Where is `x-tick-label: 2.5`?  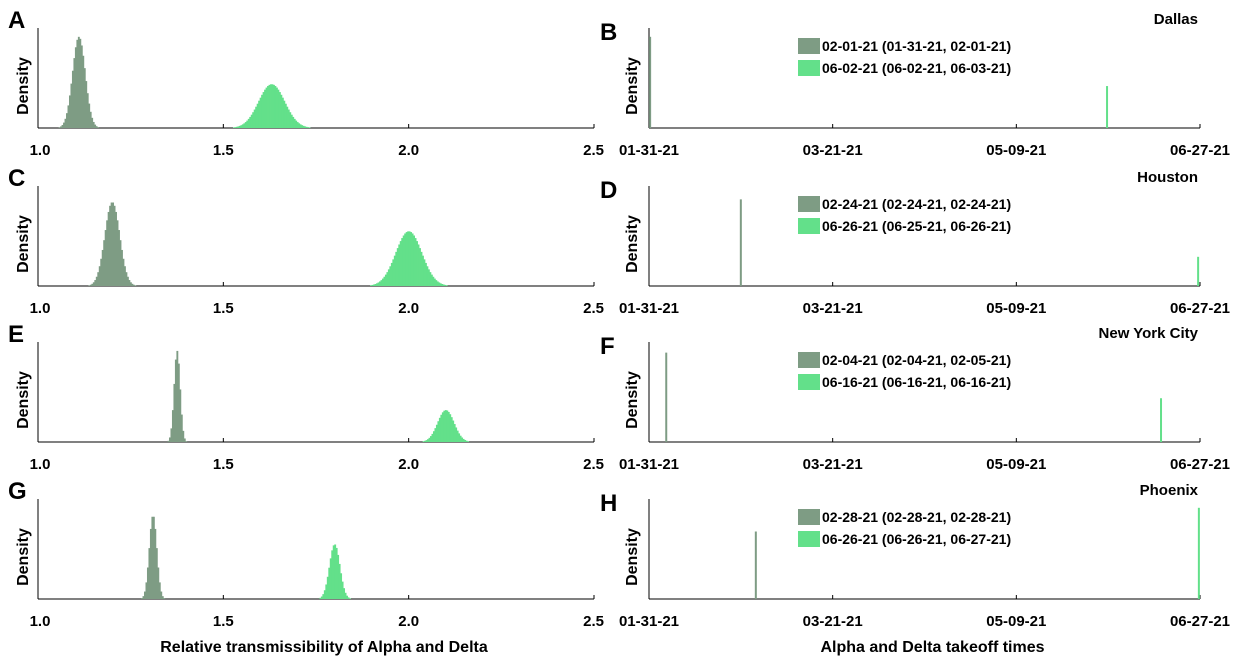 x-tick-label: 2.5 is located at coordinates (593, 621).